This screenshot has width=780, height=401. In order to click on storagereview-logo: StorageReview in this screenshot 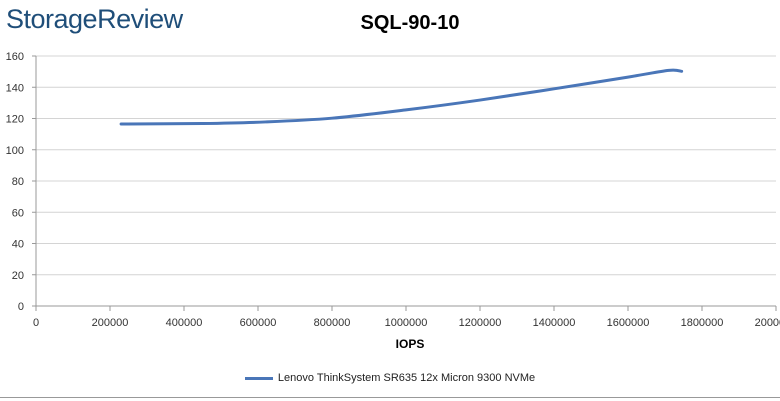, I will do `click(94, 19)`.